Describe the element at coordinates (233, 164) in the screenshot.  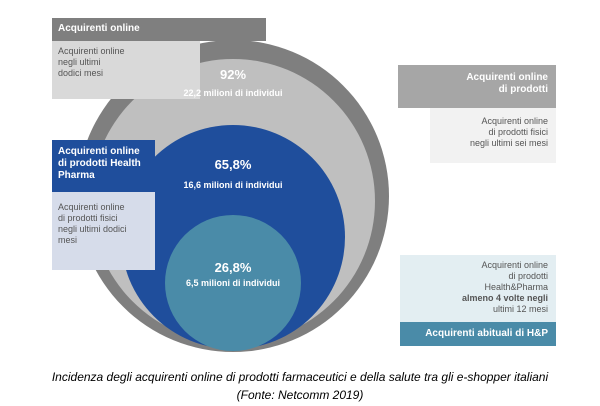
I see `percent: 65,8%` at that location.